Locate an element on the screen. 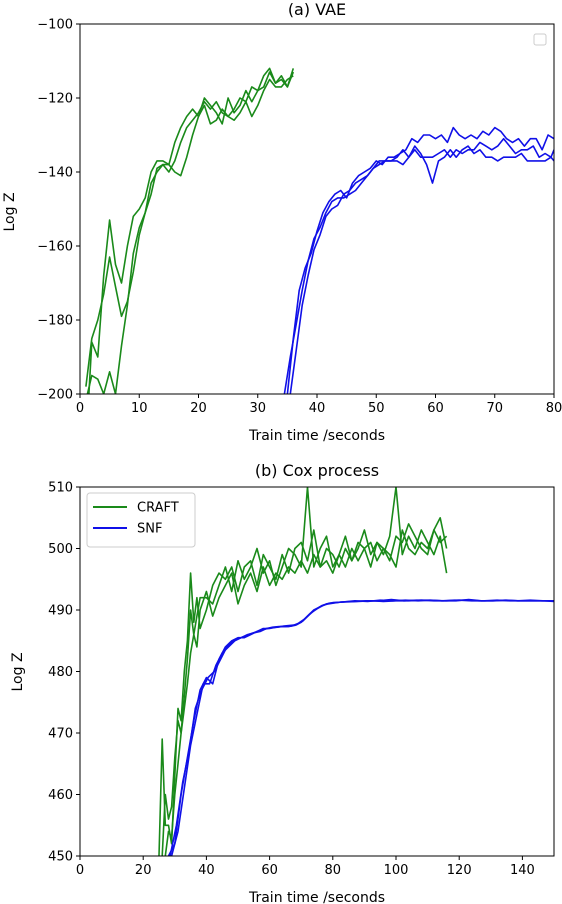 This screenshot has width=562, height=904. y-tick-label: 500 is located at coordinates (60, 549).